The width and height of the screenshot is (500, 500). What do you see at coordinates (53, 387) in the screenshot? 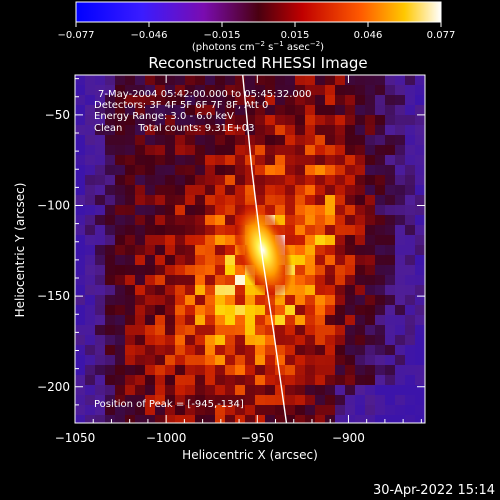
I see `y-tick-label: −200` at bounding box center [53, 387].